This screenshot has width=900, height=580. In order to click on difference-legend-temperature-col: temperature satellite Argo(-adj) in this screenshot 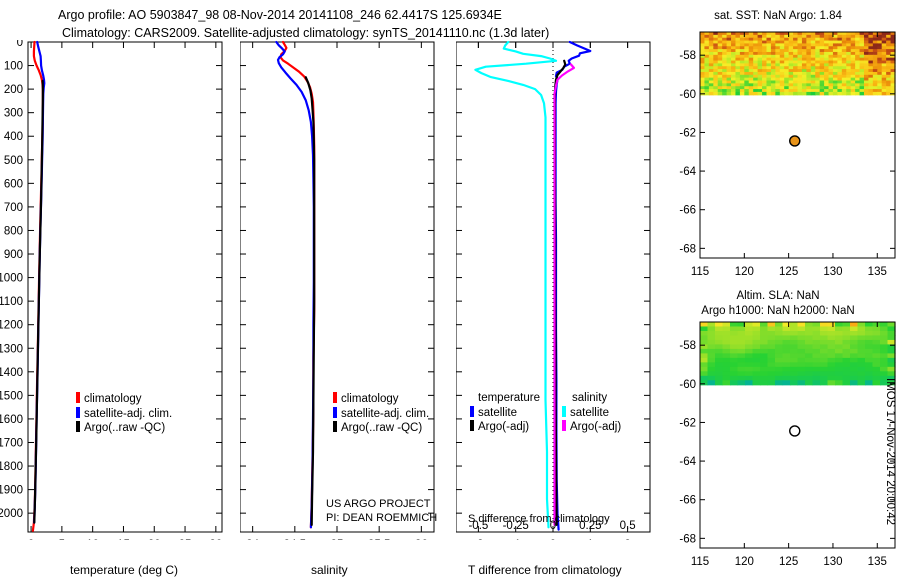, I will do `click(505, 413)`.